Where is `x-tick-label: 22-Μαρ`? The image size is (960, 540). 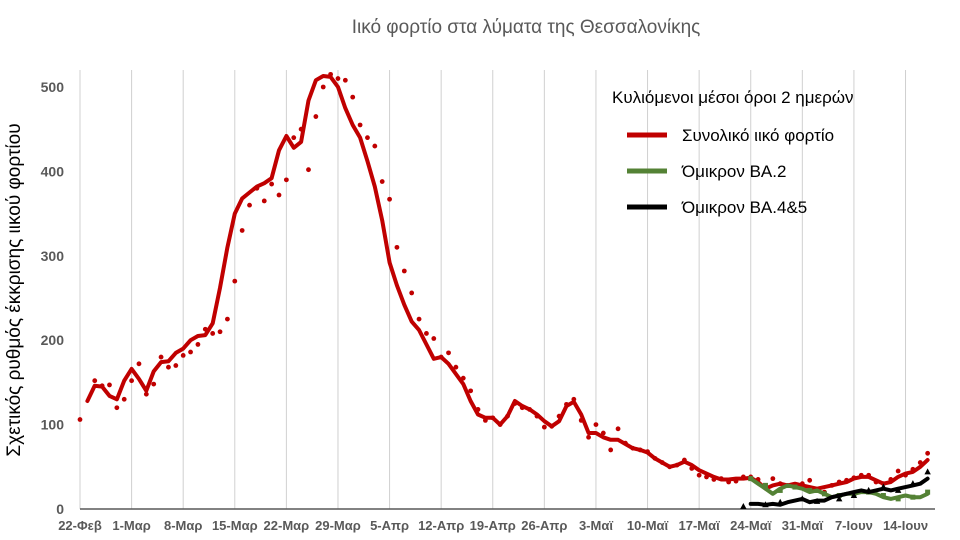 x-tick-label: 22-Μαρ is located at coordinates (287, 525).